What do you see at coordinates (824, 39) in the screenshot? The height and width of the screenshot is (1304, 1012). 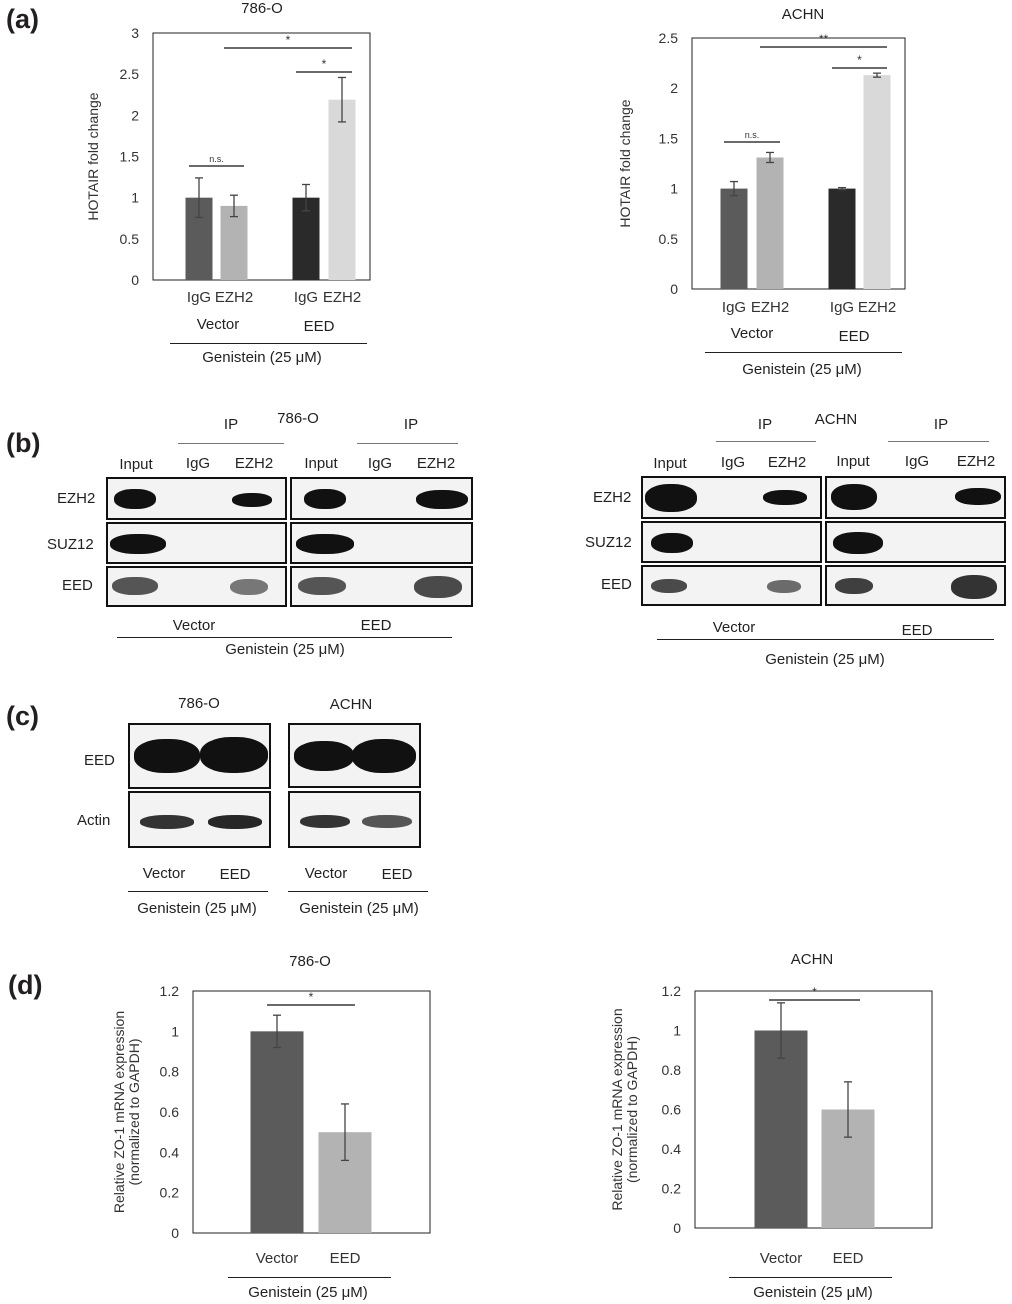 I see `significance-label: **` at bounding box center [824, 39].